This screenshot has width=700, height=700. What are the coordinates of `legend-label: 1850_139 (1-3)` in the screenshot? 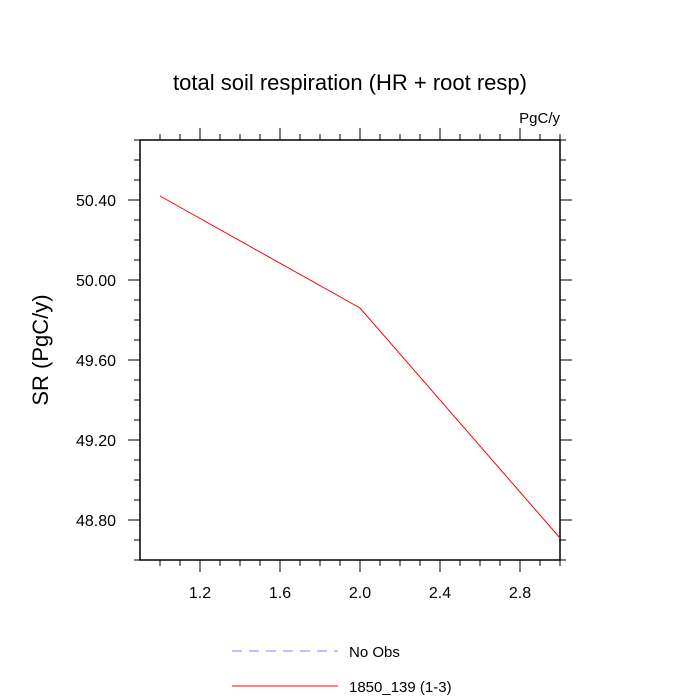 It's located at (400, 687).